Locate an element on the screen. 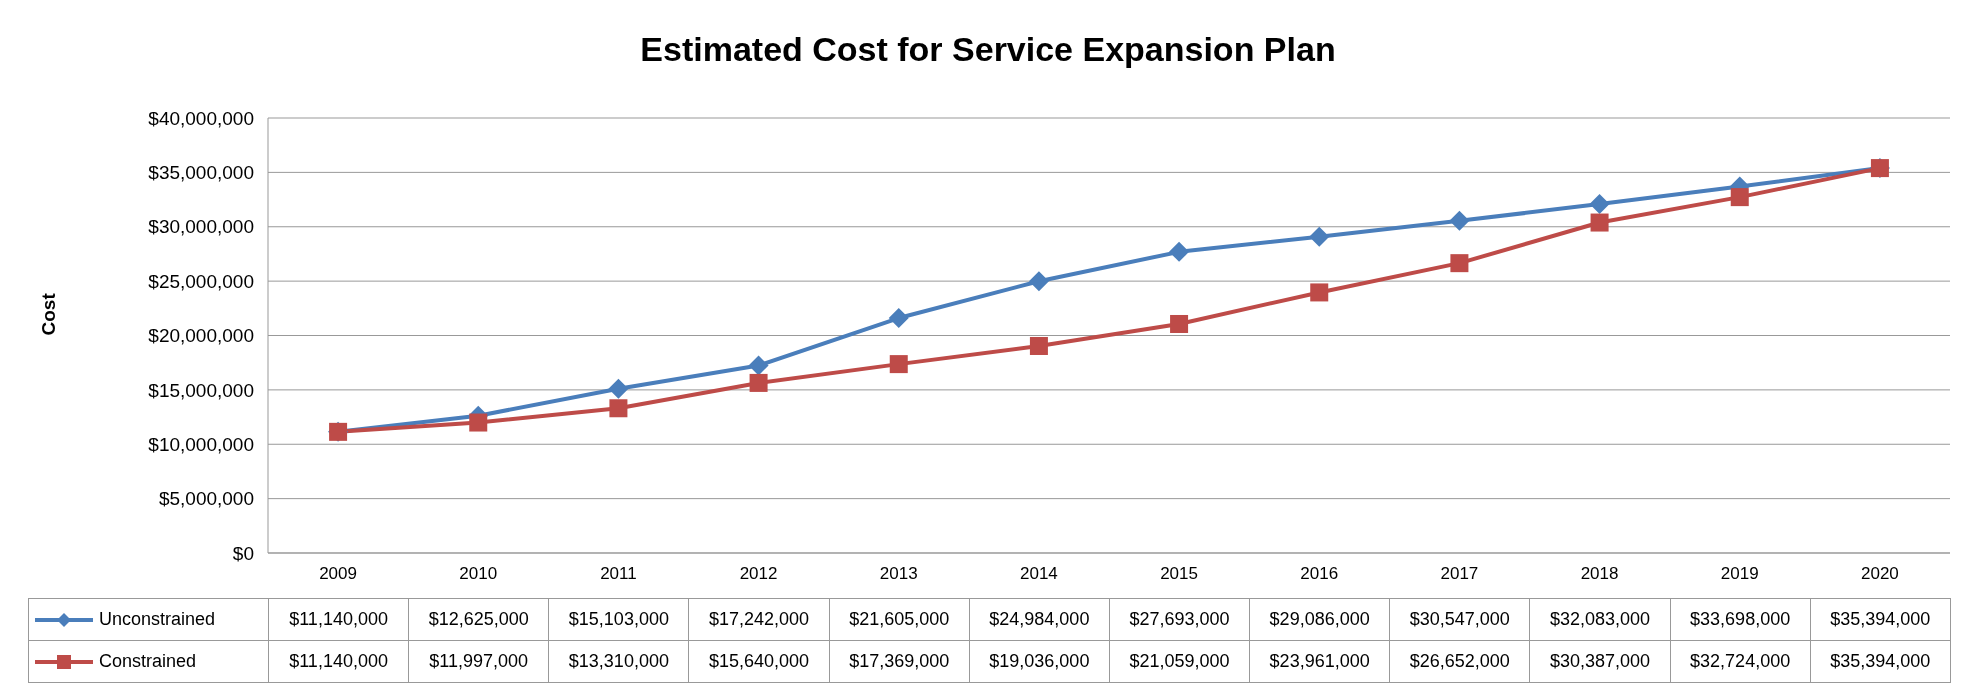  data-label: $30,547,000 is located at coordinates (1459, 619).